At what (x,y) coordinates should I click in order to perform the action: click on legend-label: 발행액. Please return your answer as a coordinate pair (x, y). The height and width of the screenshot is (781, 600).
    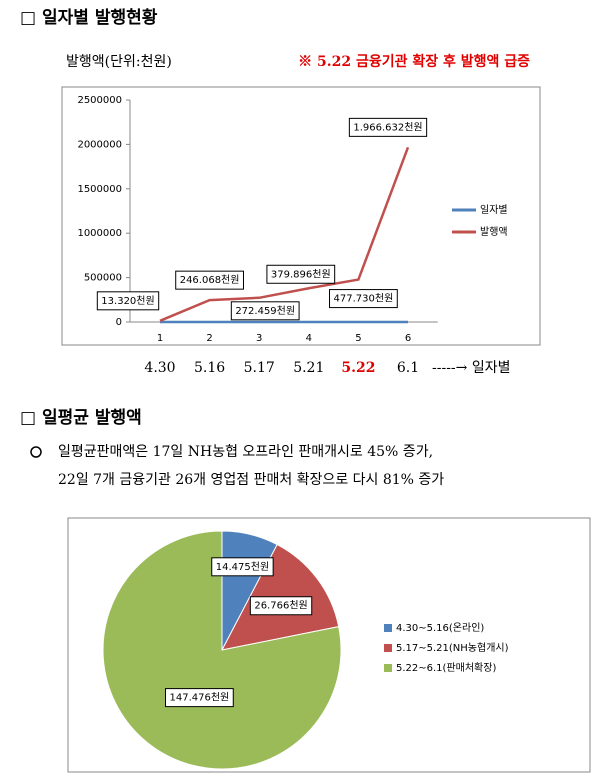
    Looking at the image, I should click on (494, 232).